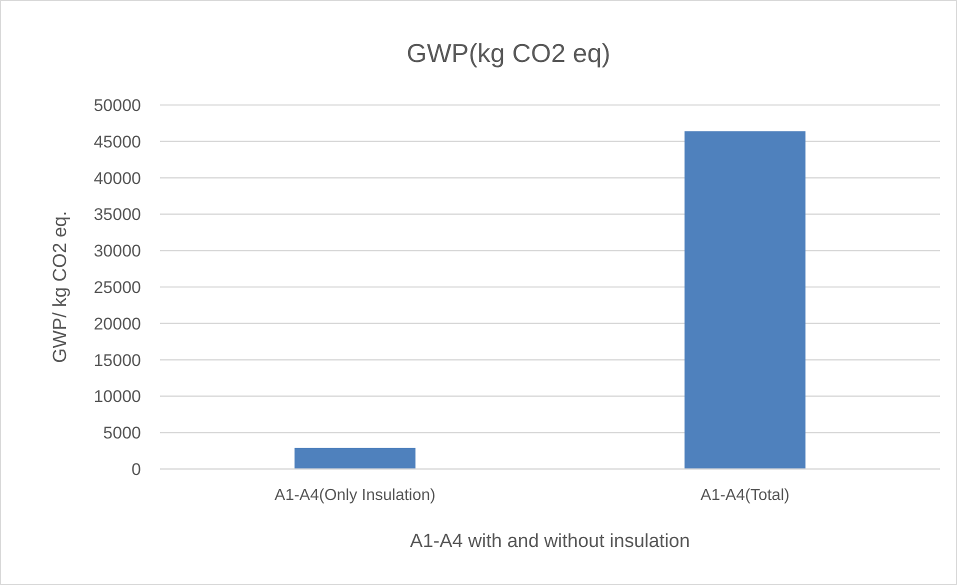 This screenshot has width=957, height=585. I want to click on y-tick-label: 15000, so click(117, 360).